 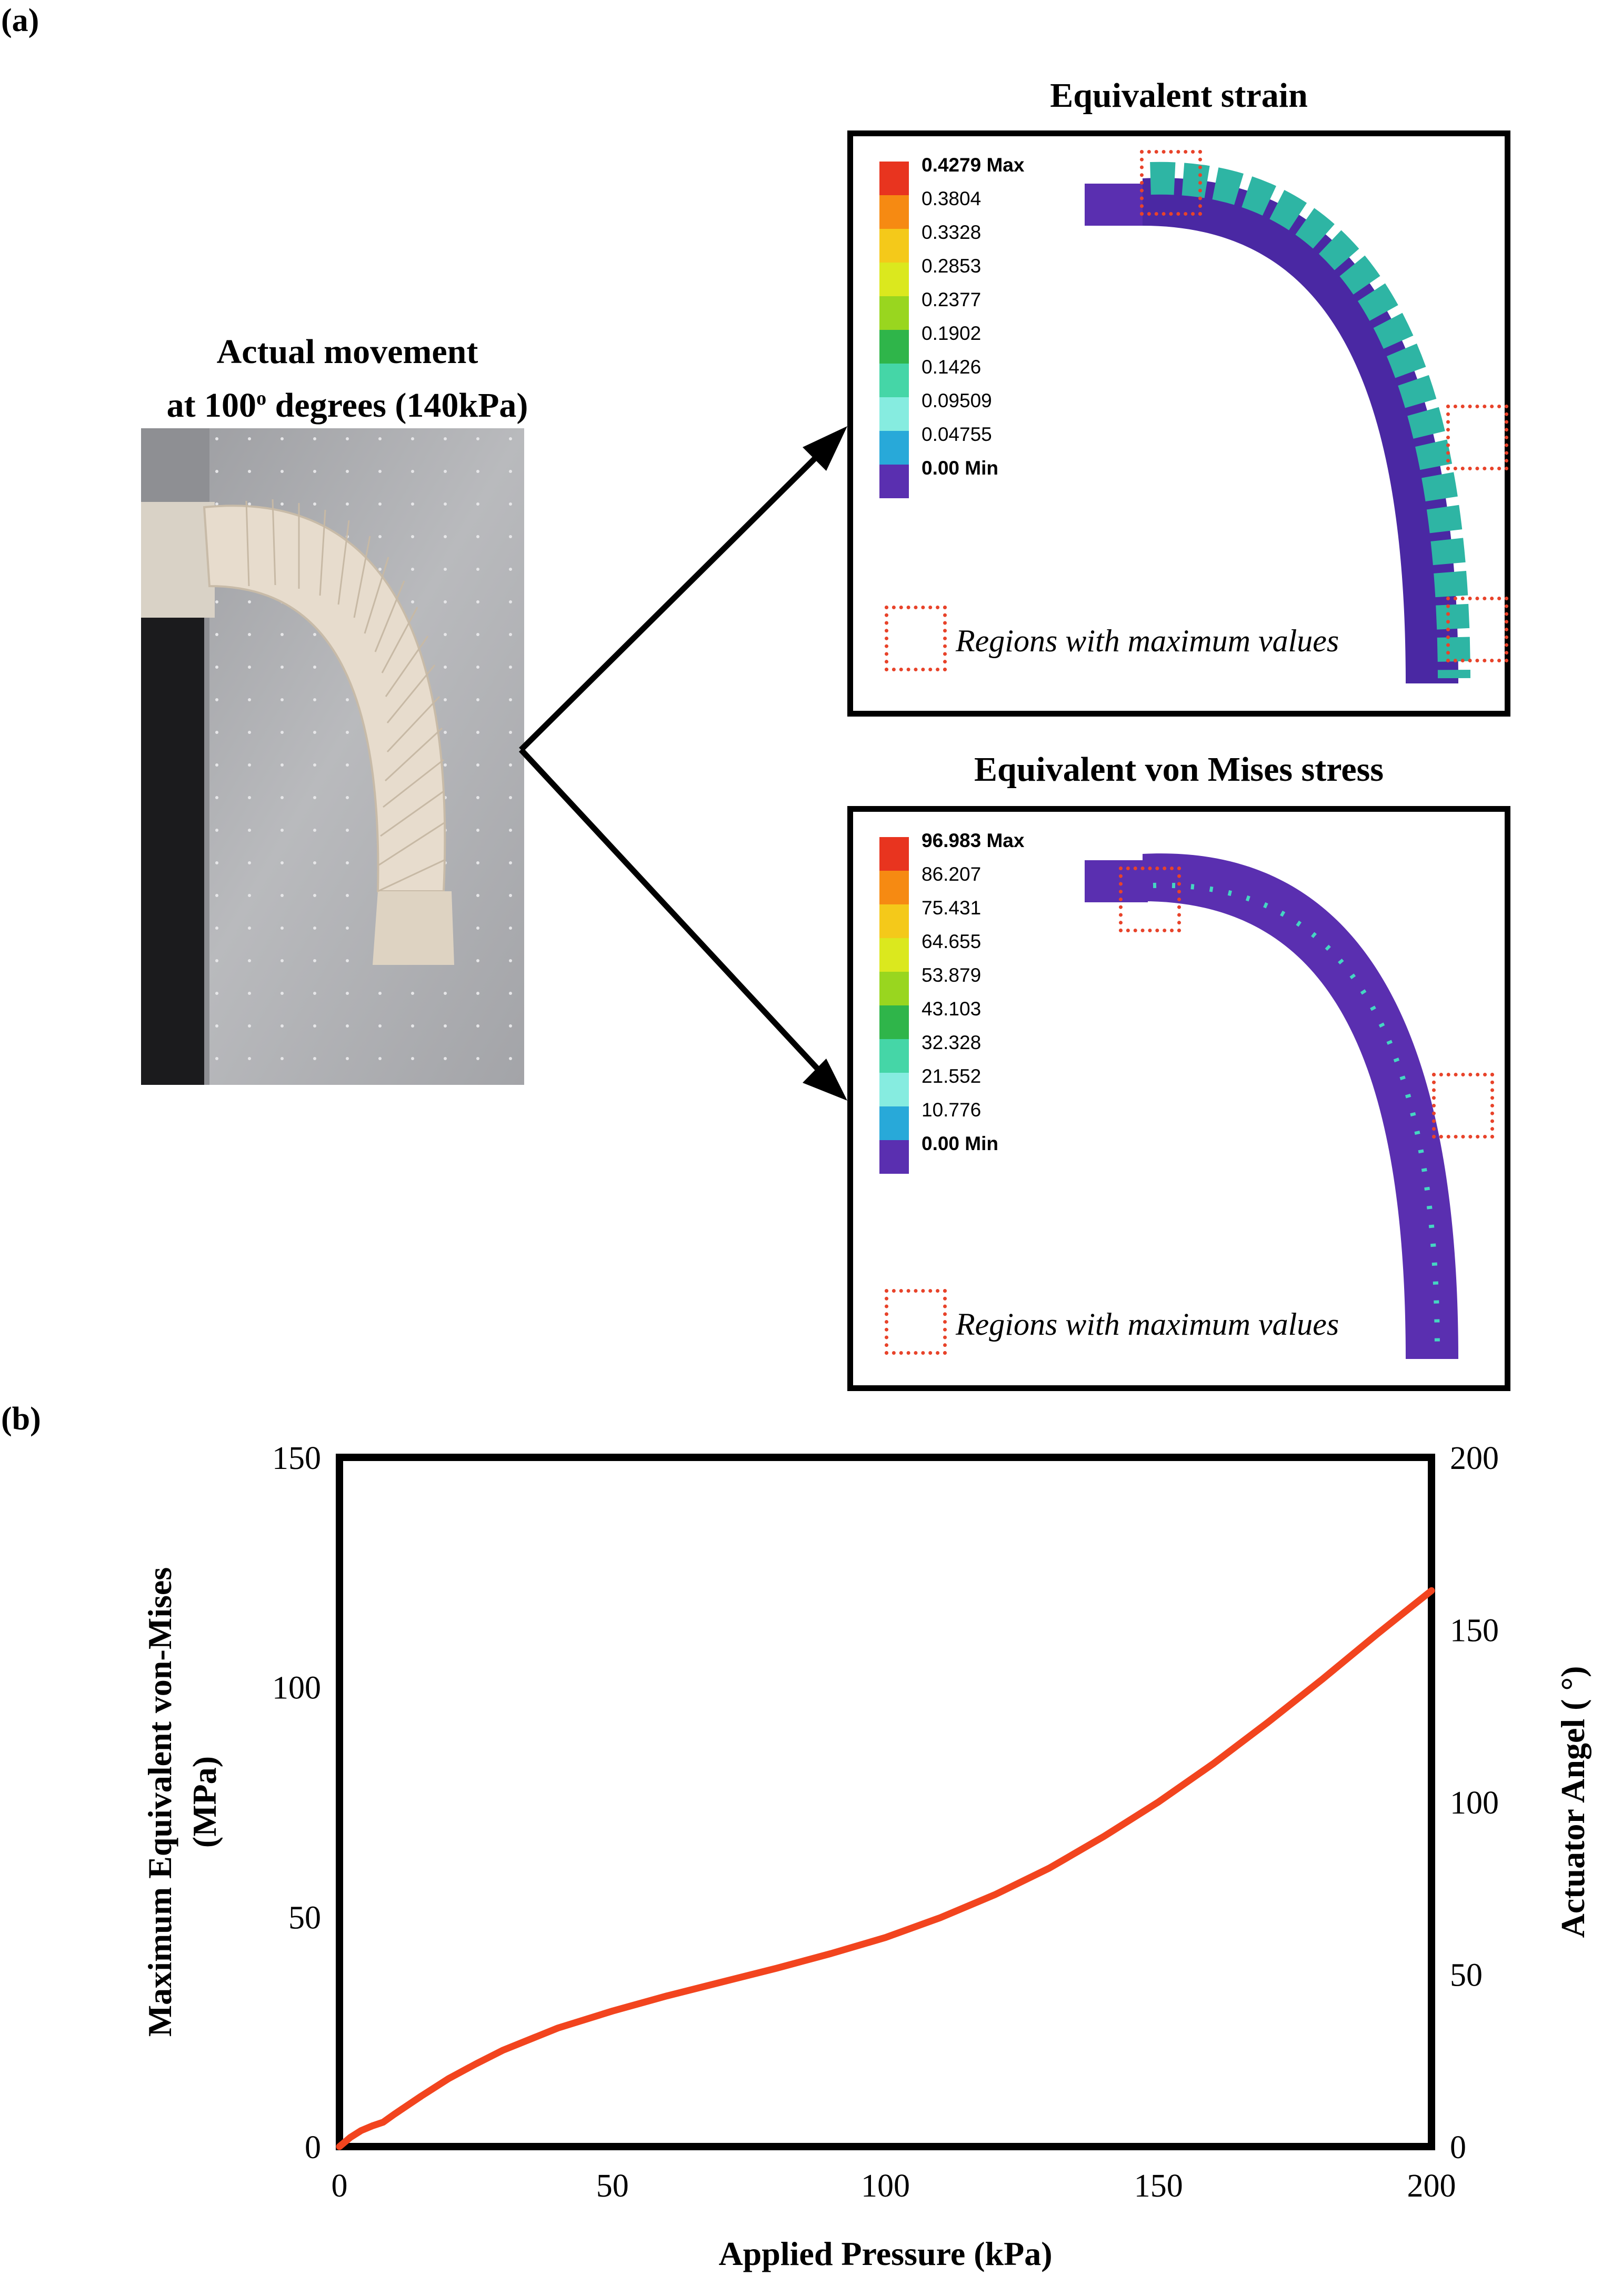 I want to click on x-tick-label: 50, so click(x=612, y=2186).